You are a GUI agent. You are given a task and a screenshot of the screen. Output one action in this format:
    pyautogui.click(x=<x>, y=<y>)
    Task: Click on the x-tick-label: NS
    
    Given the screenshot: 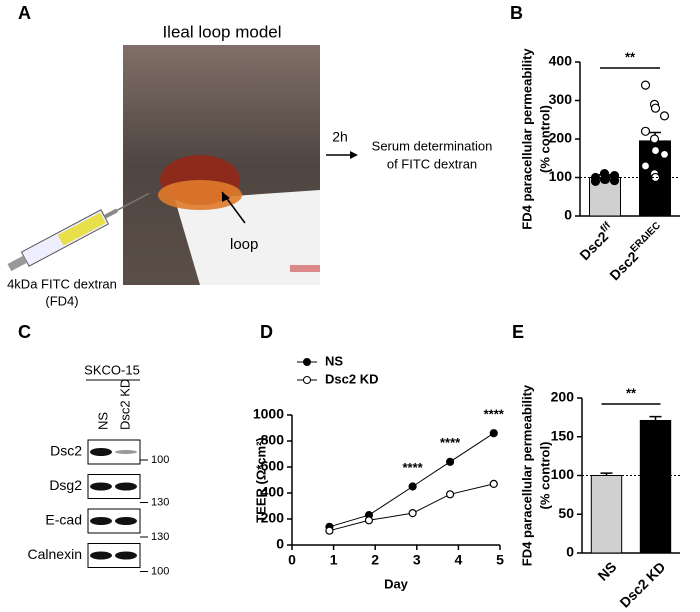 What is the action you would take?
    pyautogui.click(x=606, y=570)
    